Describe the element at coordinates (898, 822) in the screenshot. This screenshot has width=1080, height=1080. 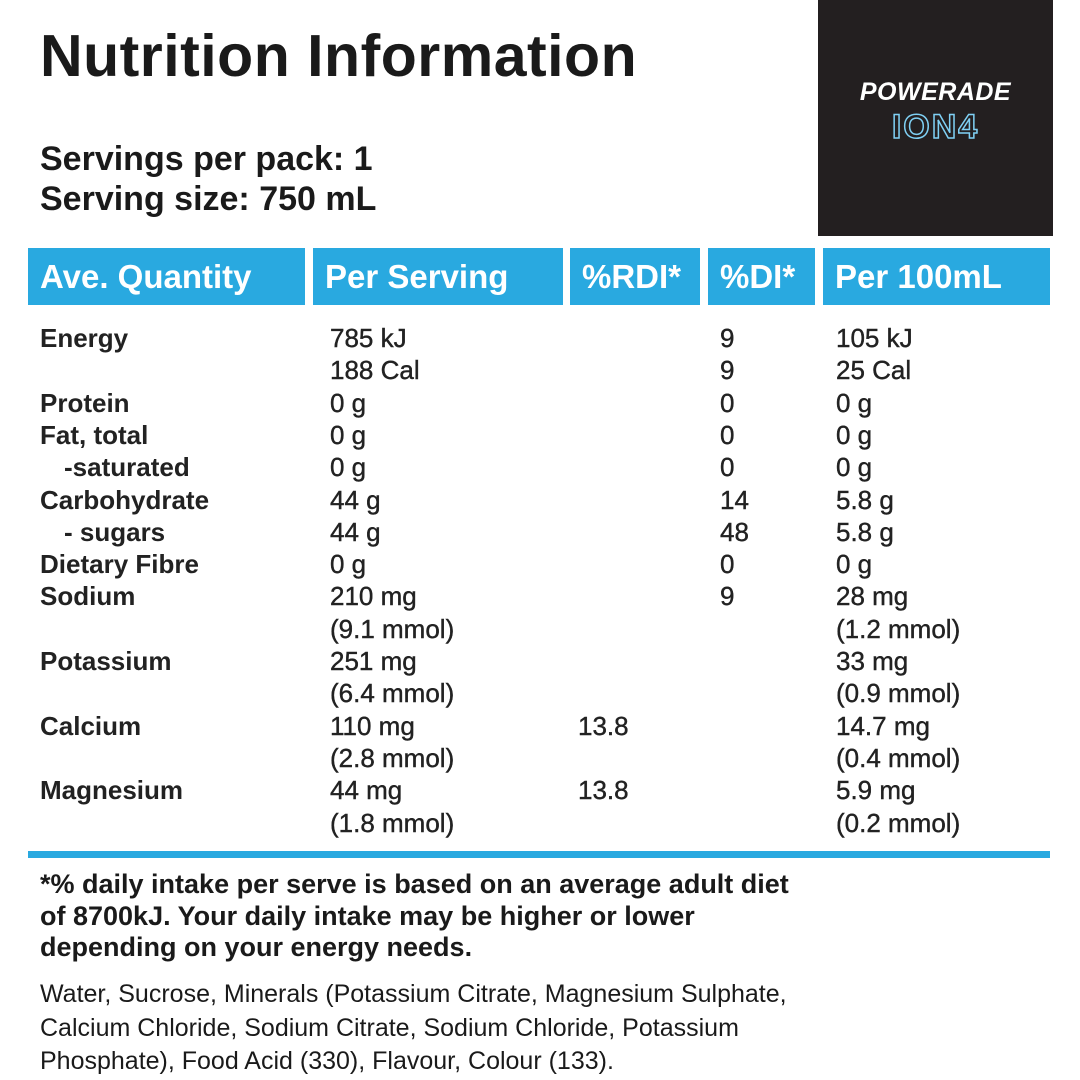
I see `nutrient-value: (0.2 mmol)` at that location.